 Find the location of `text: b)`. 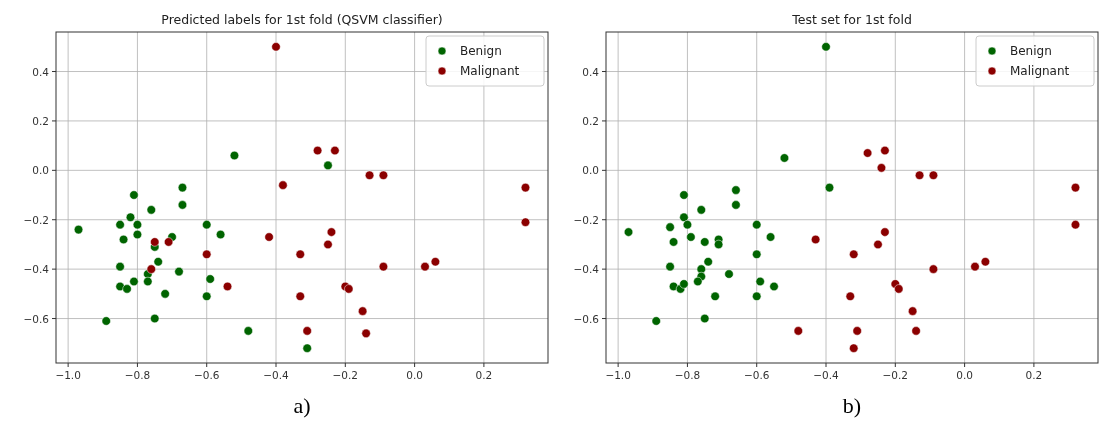

text: b) is located at coordinates (852, 405).